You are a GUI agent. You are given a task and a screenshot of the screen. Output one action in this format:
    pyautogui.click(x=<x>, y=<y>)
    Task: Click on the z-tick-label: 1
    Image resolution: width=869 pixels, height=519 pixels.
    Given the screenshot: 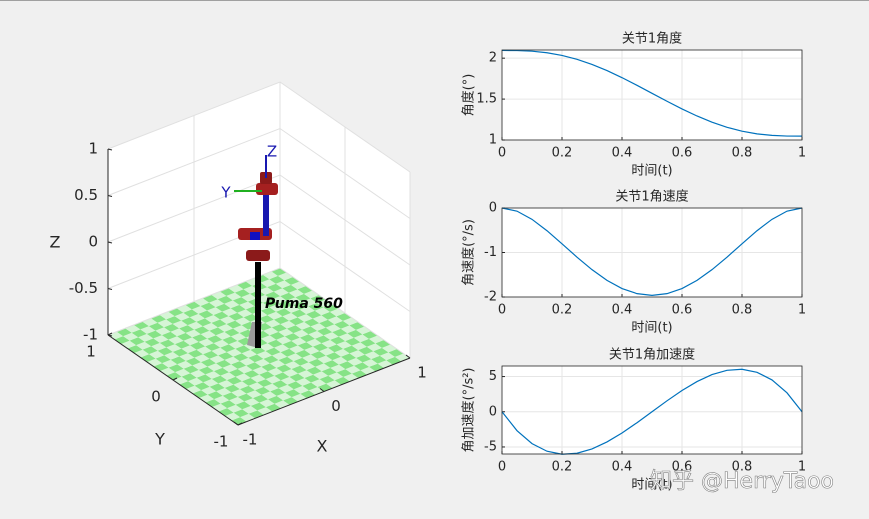 What is the action you would take?
    pyautogui.click(x=93, y=149)
    